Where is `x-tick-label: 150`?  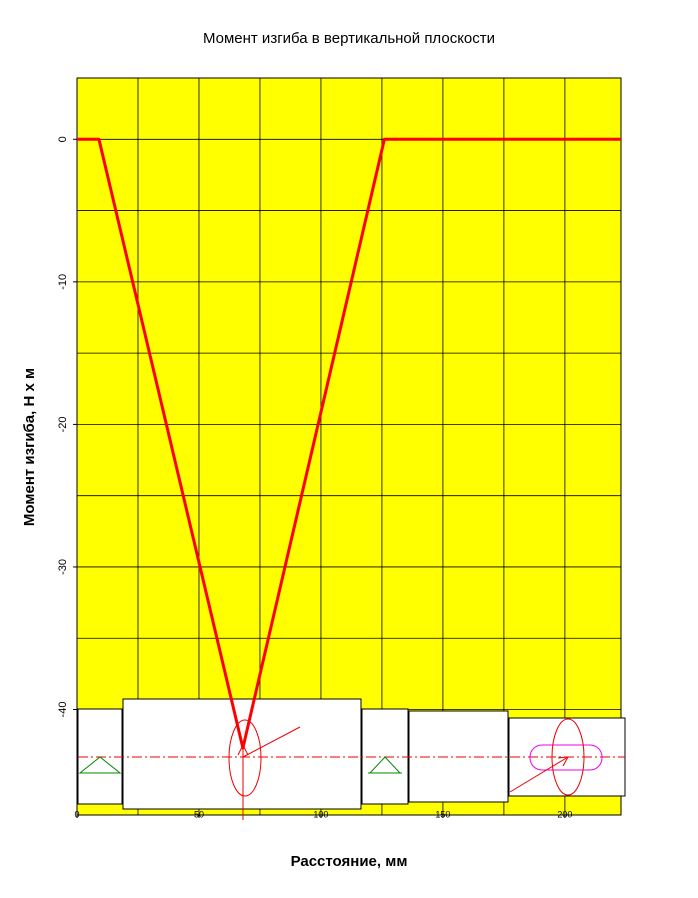 x-tick-label: 150 is located at coordinates (442, 814).